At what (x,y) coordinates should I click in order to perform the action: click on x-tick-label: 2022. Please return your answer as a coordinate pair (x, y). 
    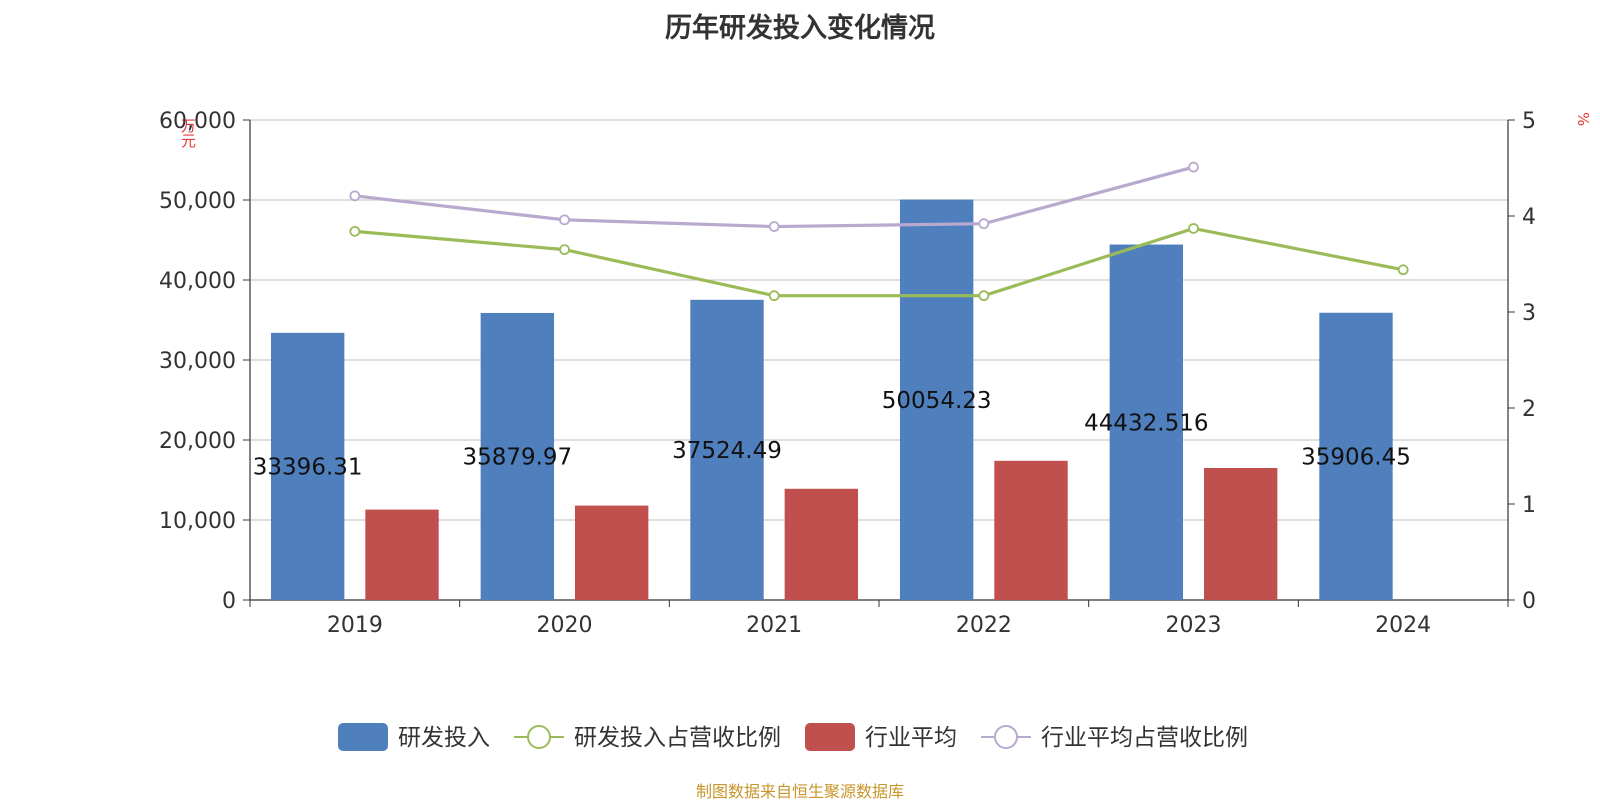
    Looking at the image, I should click on (984, 625).